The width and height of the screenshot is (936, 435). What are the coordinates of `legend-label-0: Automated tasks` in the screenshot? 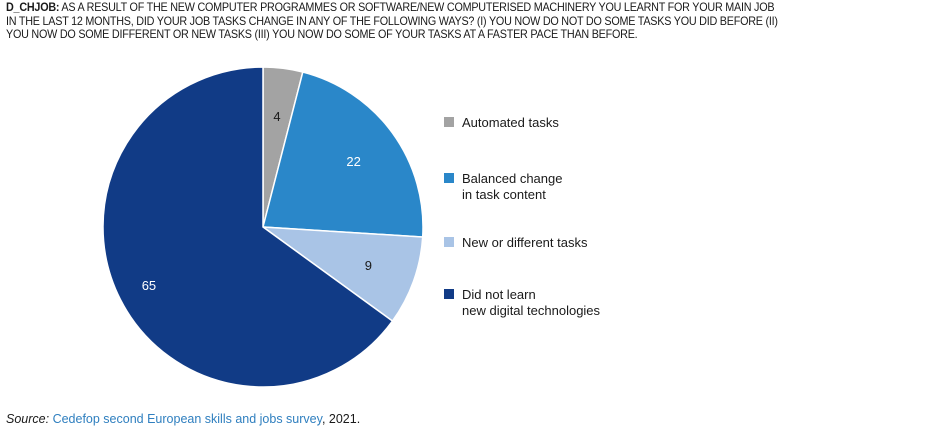 It's located at (510, 122).